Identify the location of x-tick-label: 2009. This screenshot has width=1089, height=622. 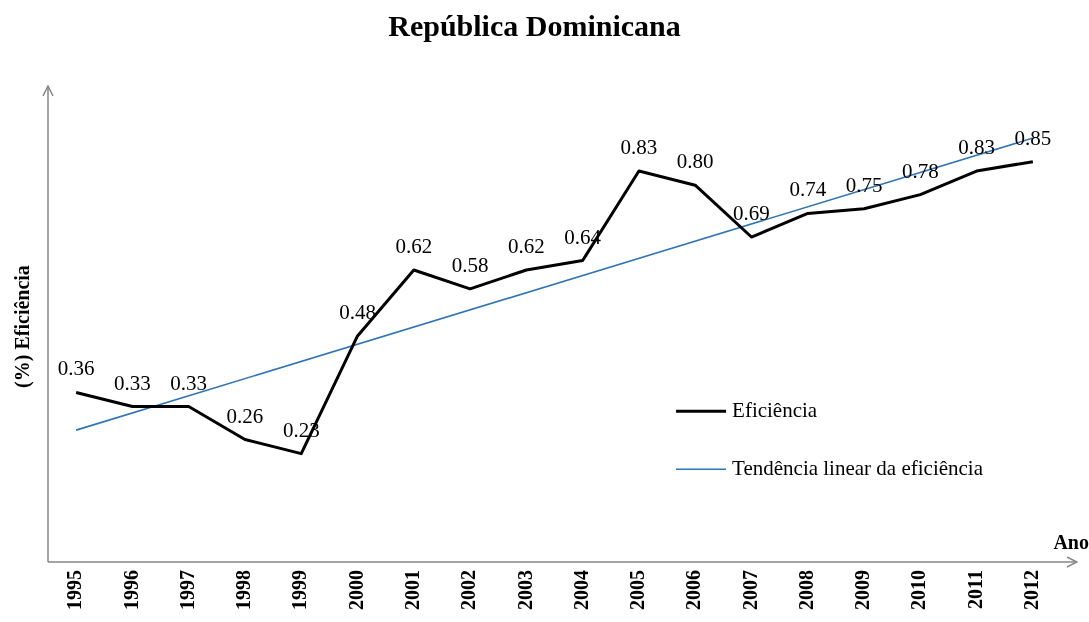
(862, 590).